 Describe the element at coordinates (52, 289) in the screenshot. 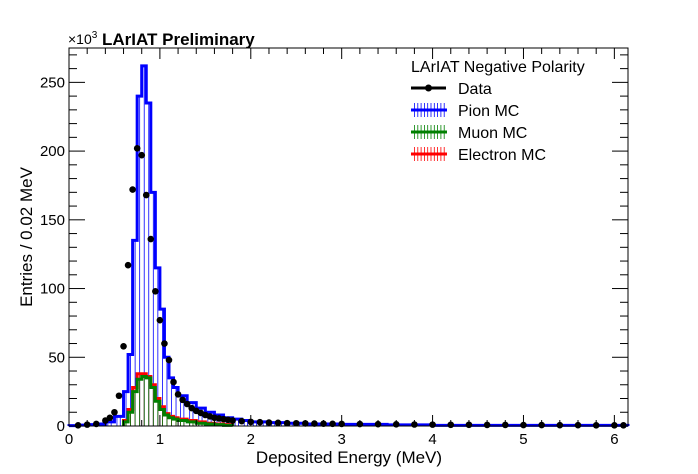

I see `y-tick-label: 100` at that location.